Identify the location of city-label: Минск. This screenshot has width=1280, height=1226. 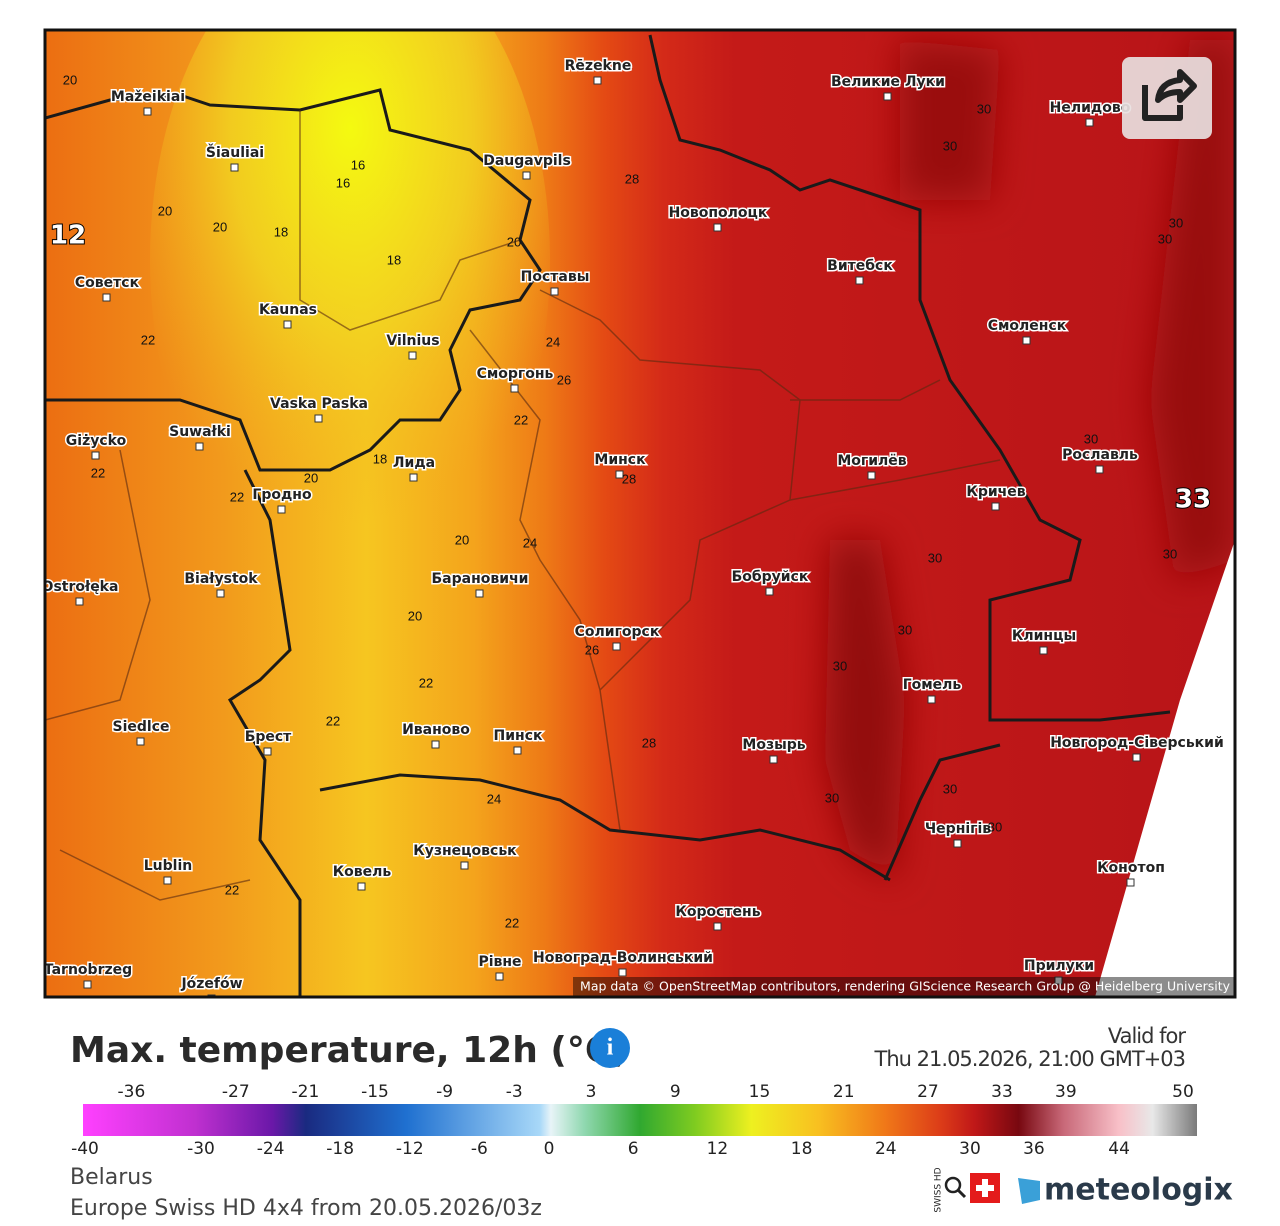
(620, 460).